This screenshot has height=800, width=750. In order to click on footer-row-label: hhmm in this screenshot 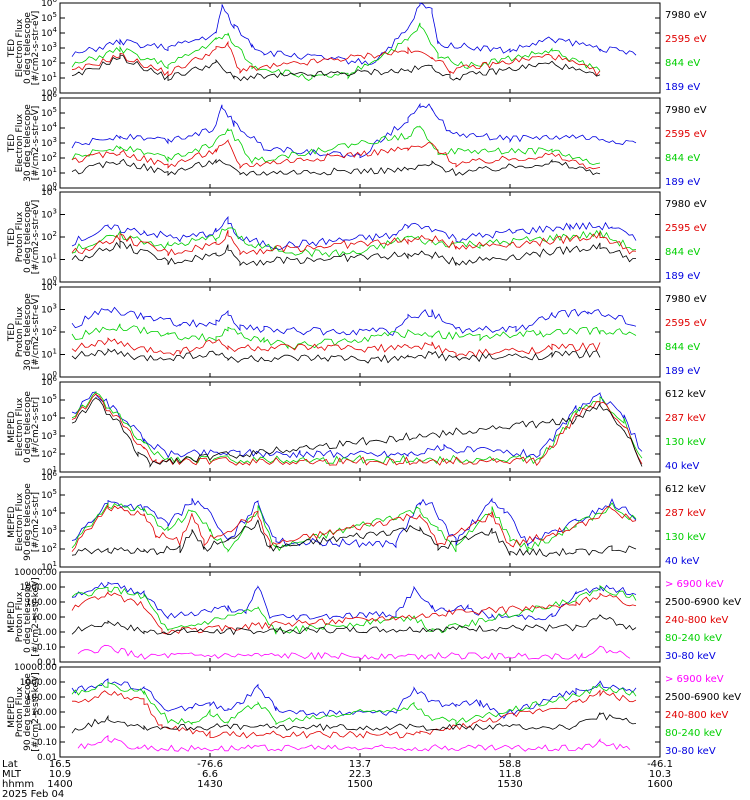, I will do `click(18, 784)`.